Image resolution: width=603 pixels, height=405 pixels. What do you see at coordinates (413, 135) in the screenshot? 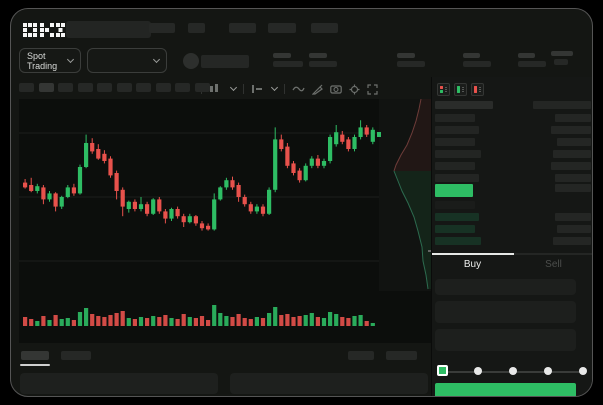
I see `depth-asks-area` at bounding box center [413, 135].